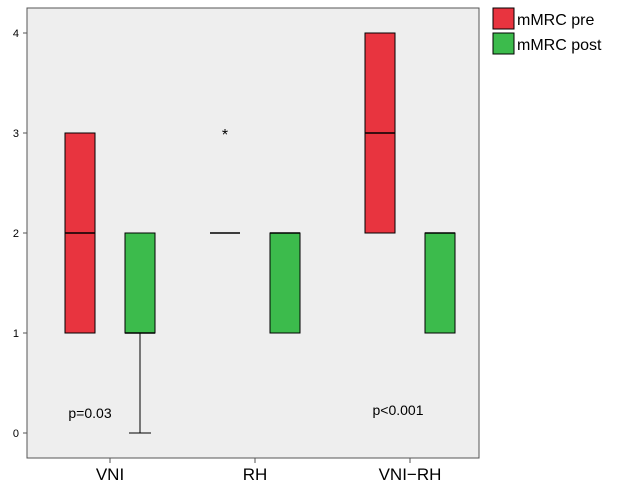 Image resolution: width=624 pixels, height=485 pixels. Describe the element at coordinates (547, 31) in the screenshot. I see `legend: mMRC pre mMRC post` at that location.